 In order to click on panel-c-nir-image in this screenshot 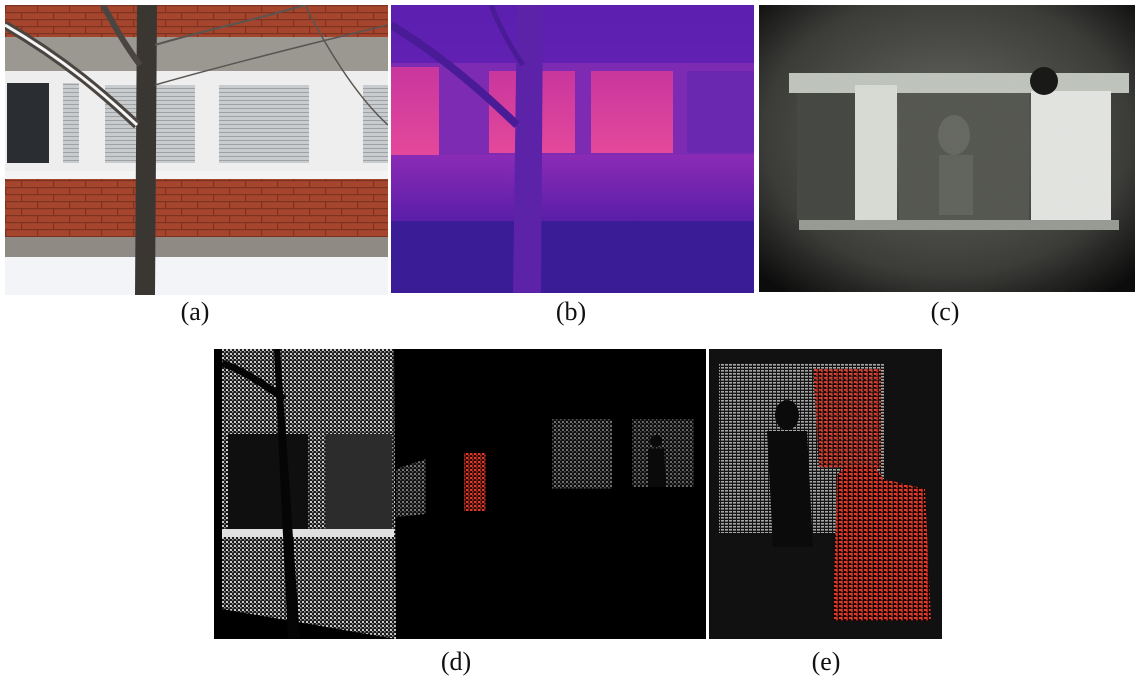, I will do `click(947, 148)`.